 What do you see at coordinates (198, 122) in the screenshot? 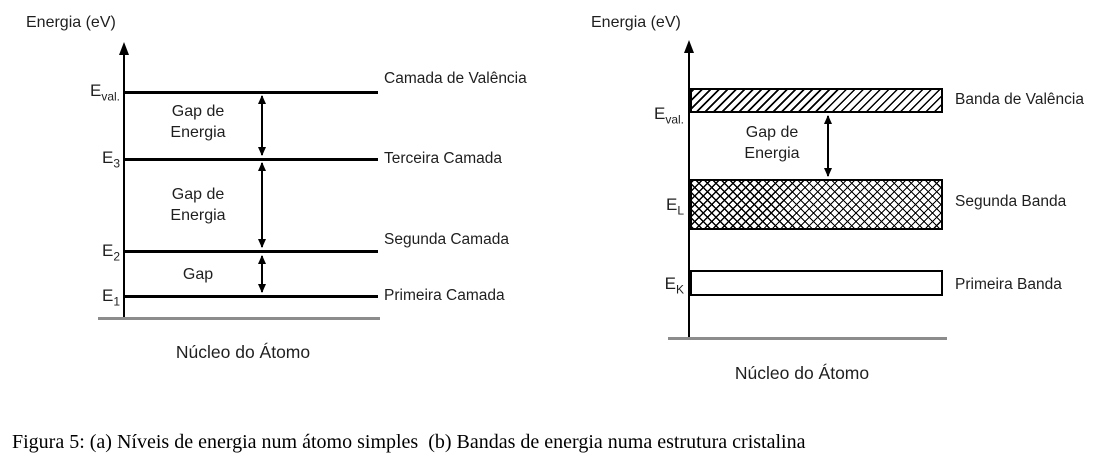
I see `gap-annotation-1: Gap de Energia` at bounding box center [198, 122].